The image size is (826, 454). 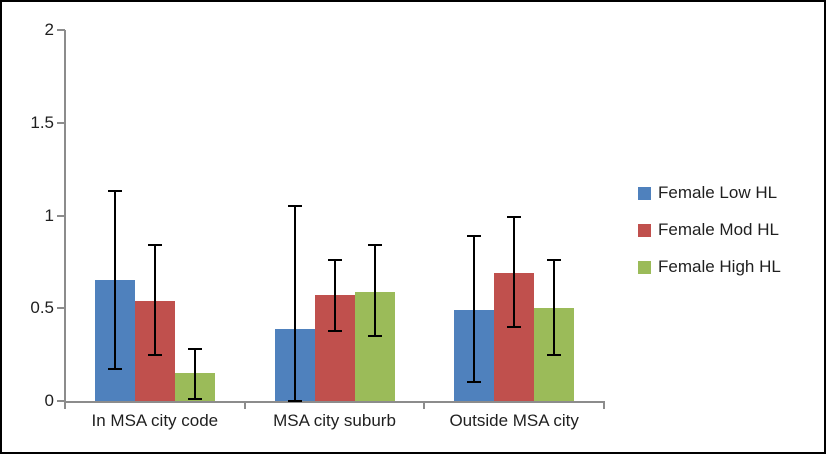 I want to click on legend-item-female-high-hl: Female High HL, so click(x=709, y=267).